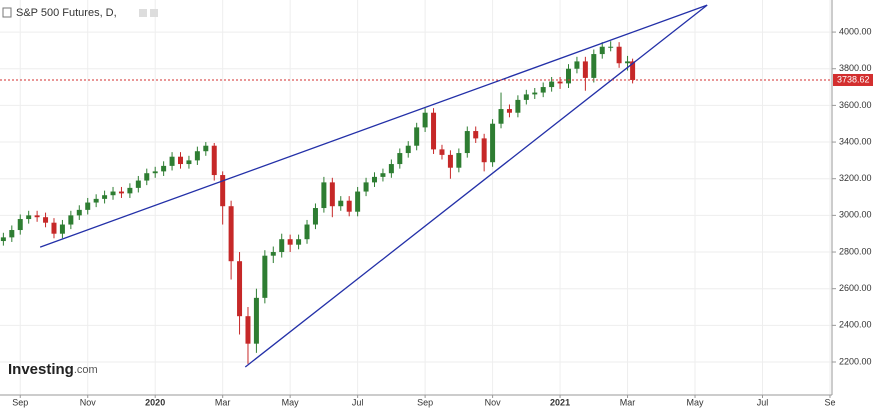  I want to click on watermark-suffix: .com, so click(86, 370).